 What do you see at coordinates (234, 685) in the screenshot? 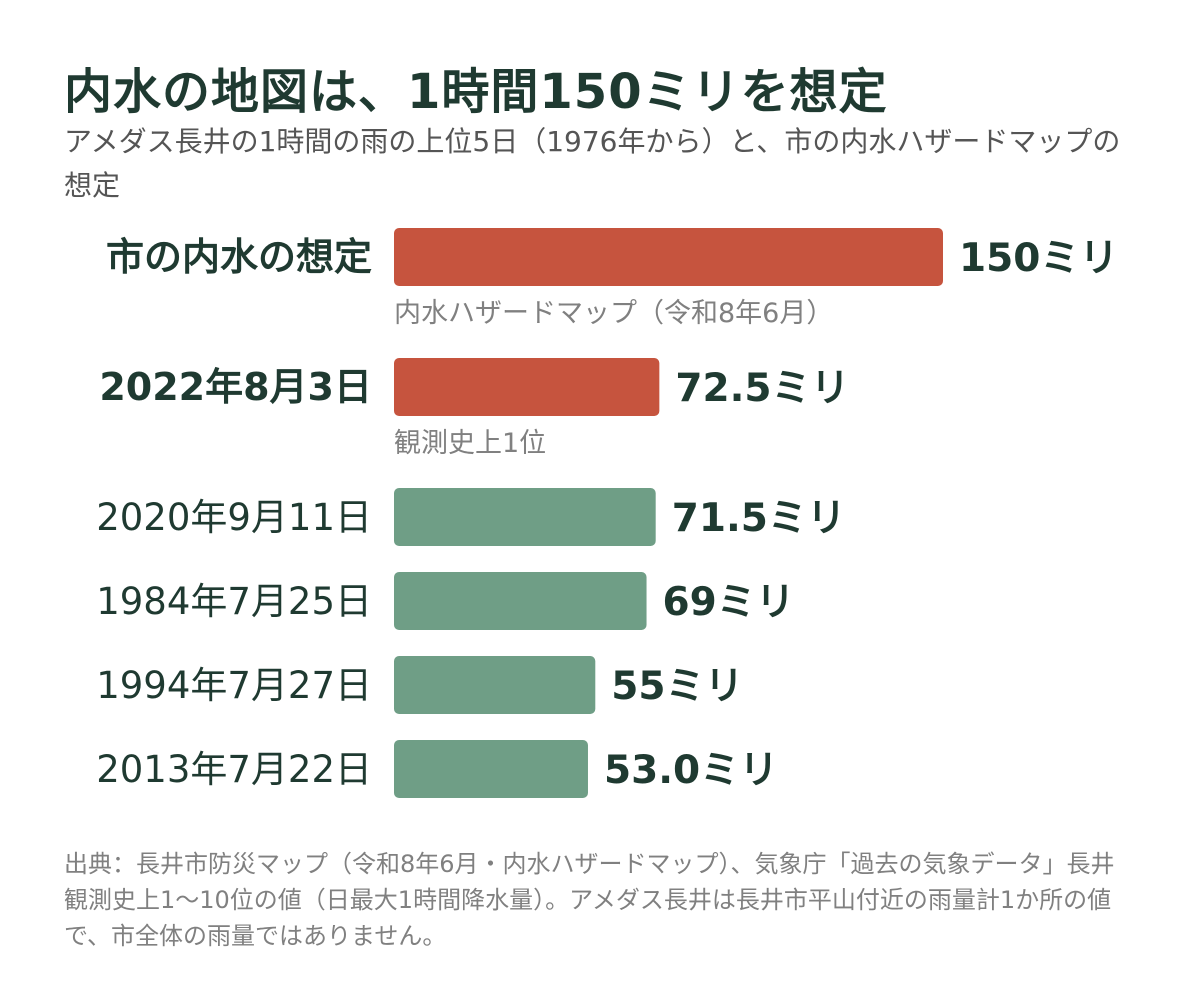
I see `category-label: 1994年7月27日` at bounding box center [234, 685].